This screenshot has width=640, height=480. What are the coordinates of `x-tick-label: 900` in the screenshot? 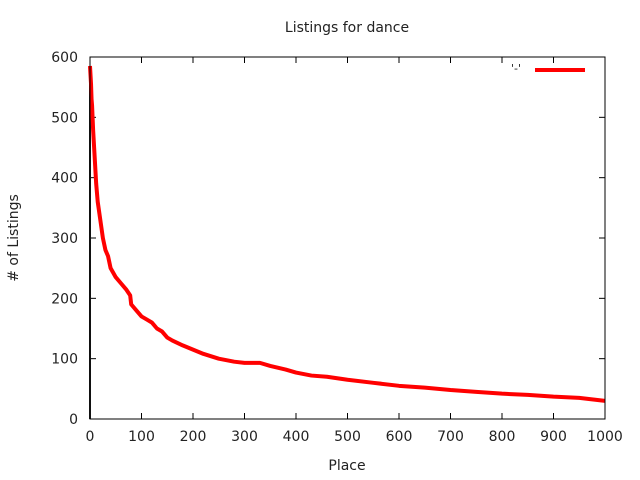 It's located at (553, 437).